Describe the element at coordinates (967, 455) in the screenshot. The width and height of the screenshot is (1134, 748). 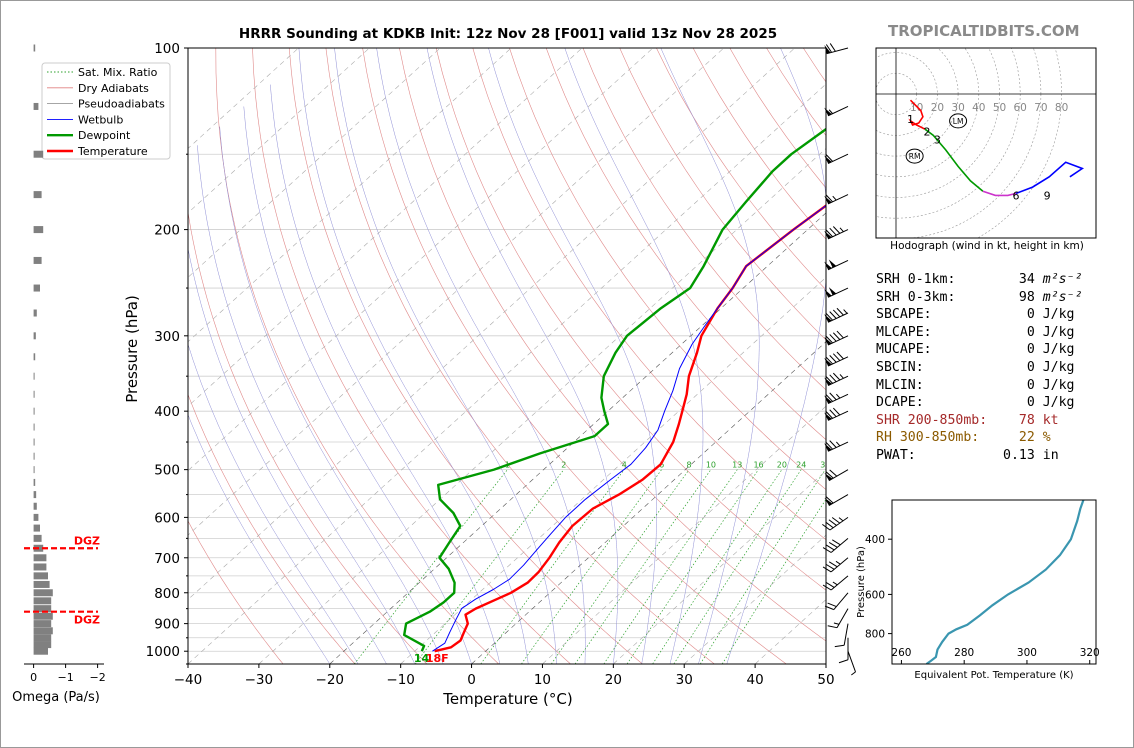
I see `stat-row: PWAT: 0.13 in` at that location.